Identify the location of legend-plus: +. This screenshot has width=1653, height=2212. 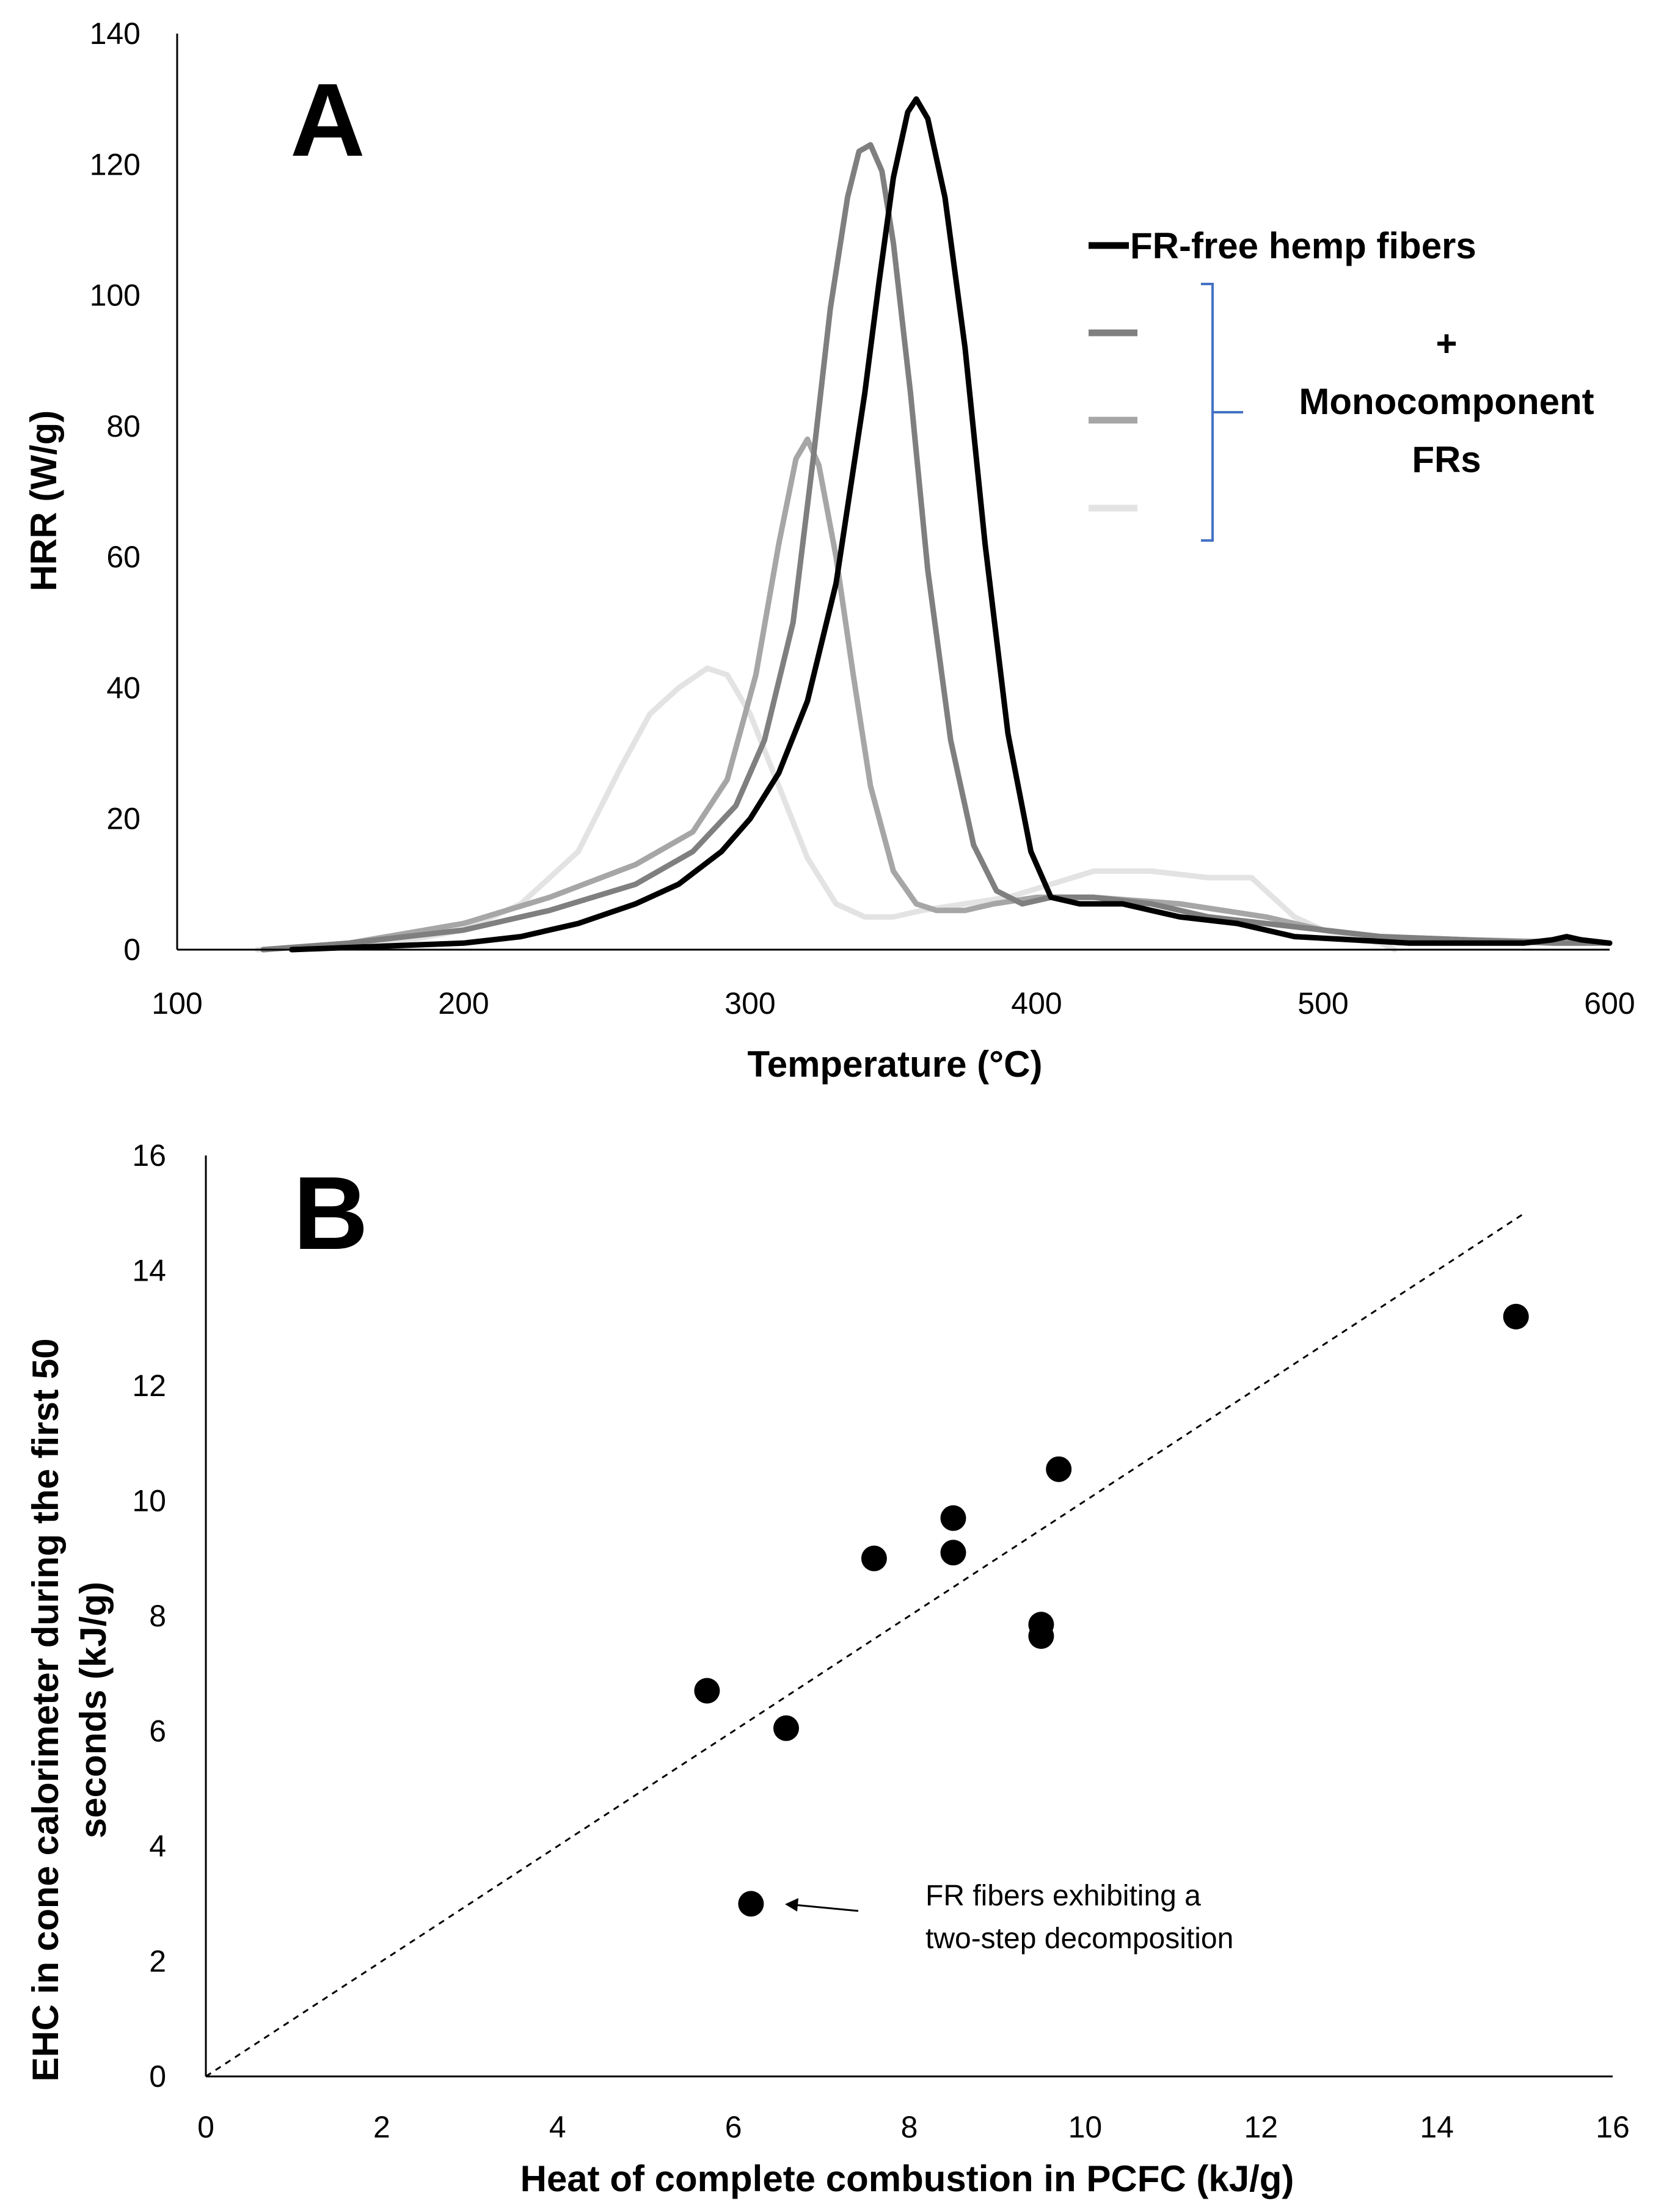
(1446, 343).